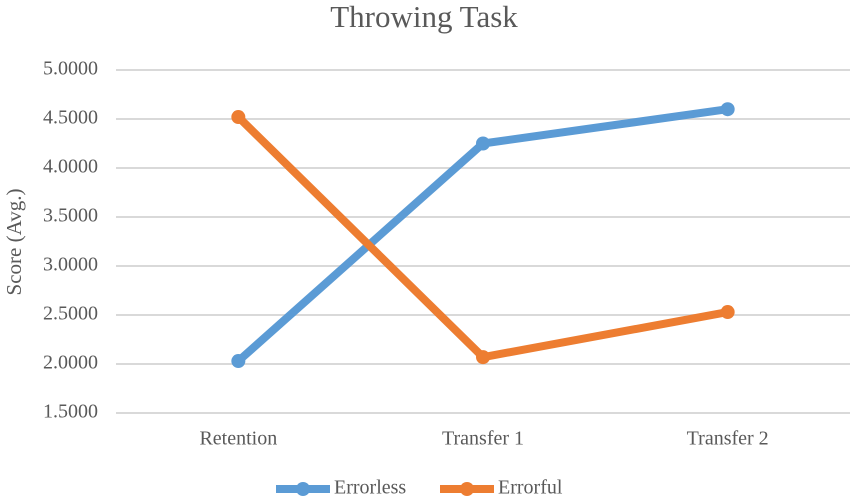  I want to click on chart-title: Throwing Task, so click(424, 17).